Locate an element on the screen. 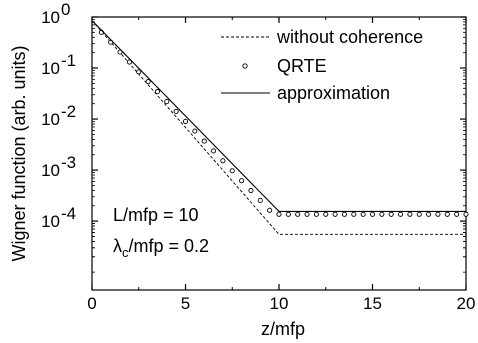 The height and width of the screenshot is (343, 478). y-axis-title: Wigner function (arb. units) is located at coordinates (19, 153).